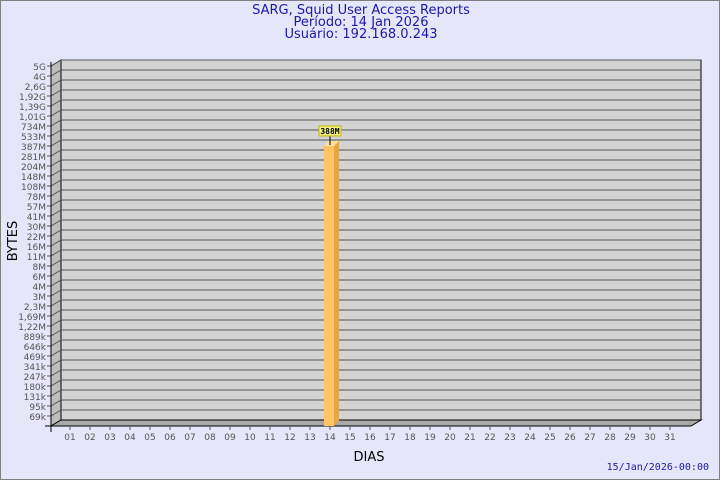 This screenshot has height=480, width=720. Describe the element at coordinates (469, 438) in the screenshot. I see `x-tick-label: 21` at that location.